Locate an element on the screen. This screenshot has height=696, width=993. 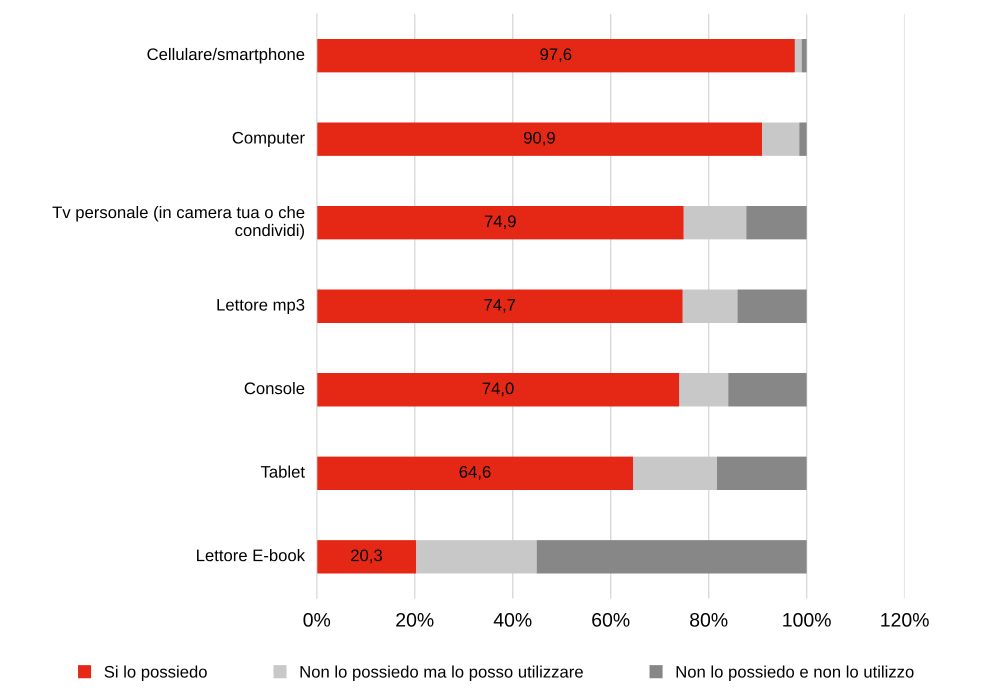
legend-label: Si lo possiedo is located at coordinates (155, 673).